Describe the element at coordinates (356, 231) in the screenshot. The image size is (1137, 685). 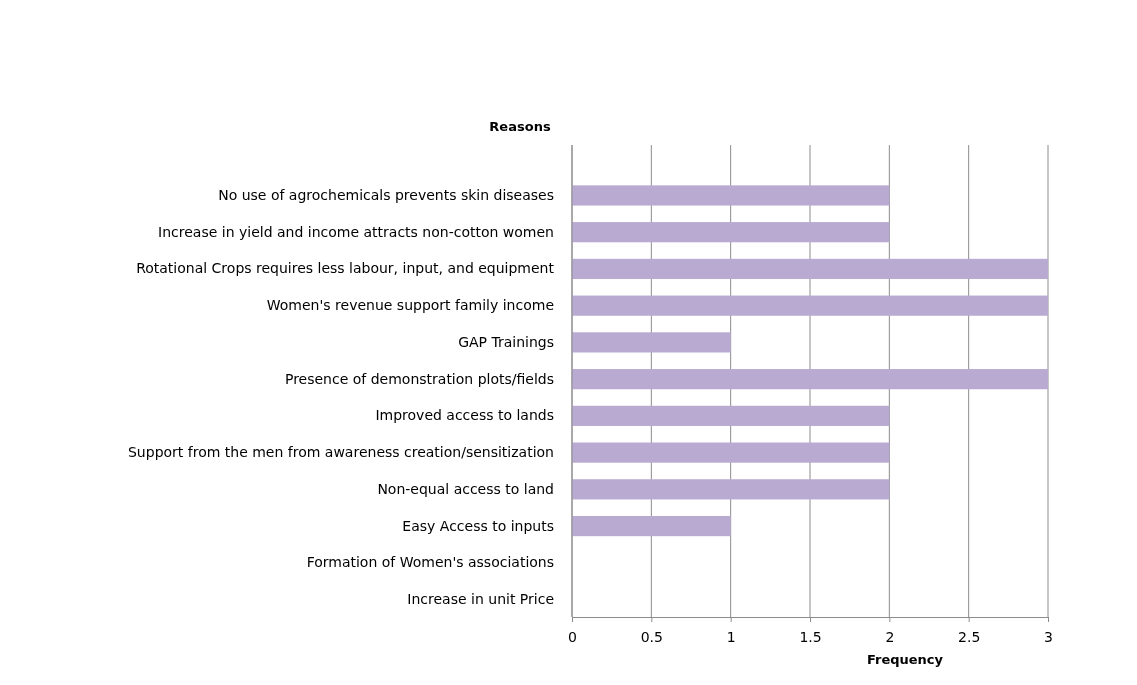
I see `y-tick-label: Increase in yield and income attracts non-cotton women` at that location.